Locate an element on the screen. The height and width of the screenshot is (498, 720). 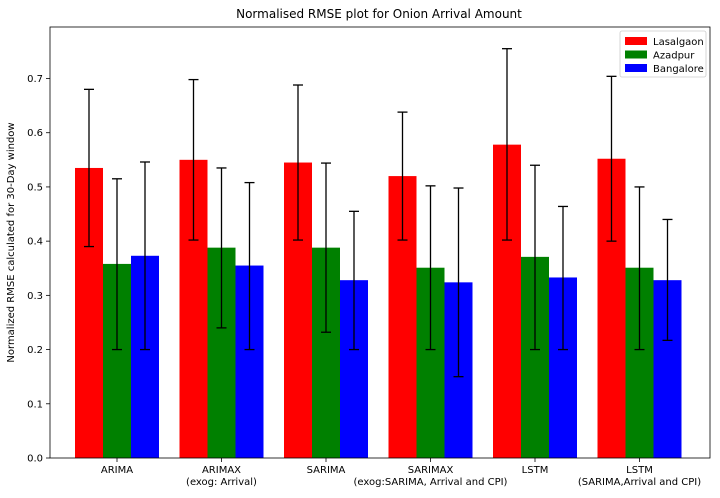
y-tick-label: 0.3 is located at coordinates (35, 296).